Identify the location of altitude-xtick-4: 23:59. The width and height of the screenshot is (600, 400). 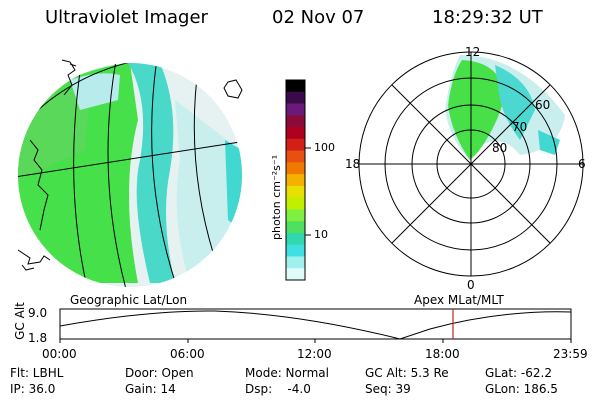
(570, 354).